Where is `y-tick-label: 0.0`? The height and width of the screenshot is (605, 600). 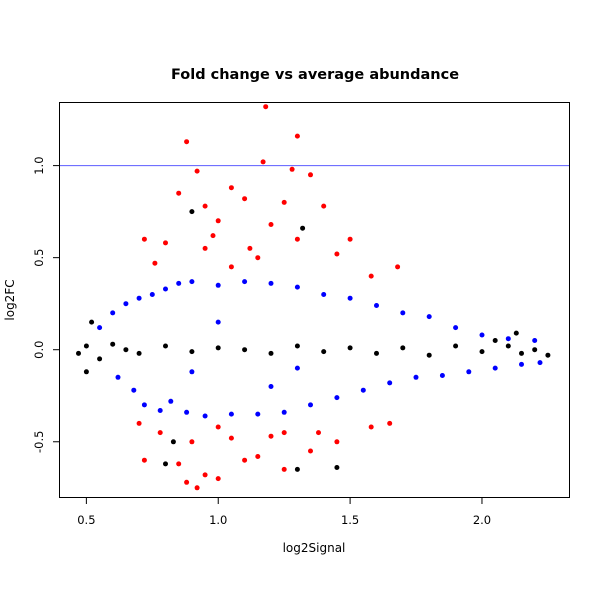
y-tick-label: 0.0 is located at coordinates (39, 350).